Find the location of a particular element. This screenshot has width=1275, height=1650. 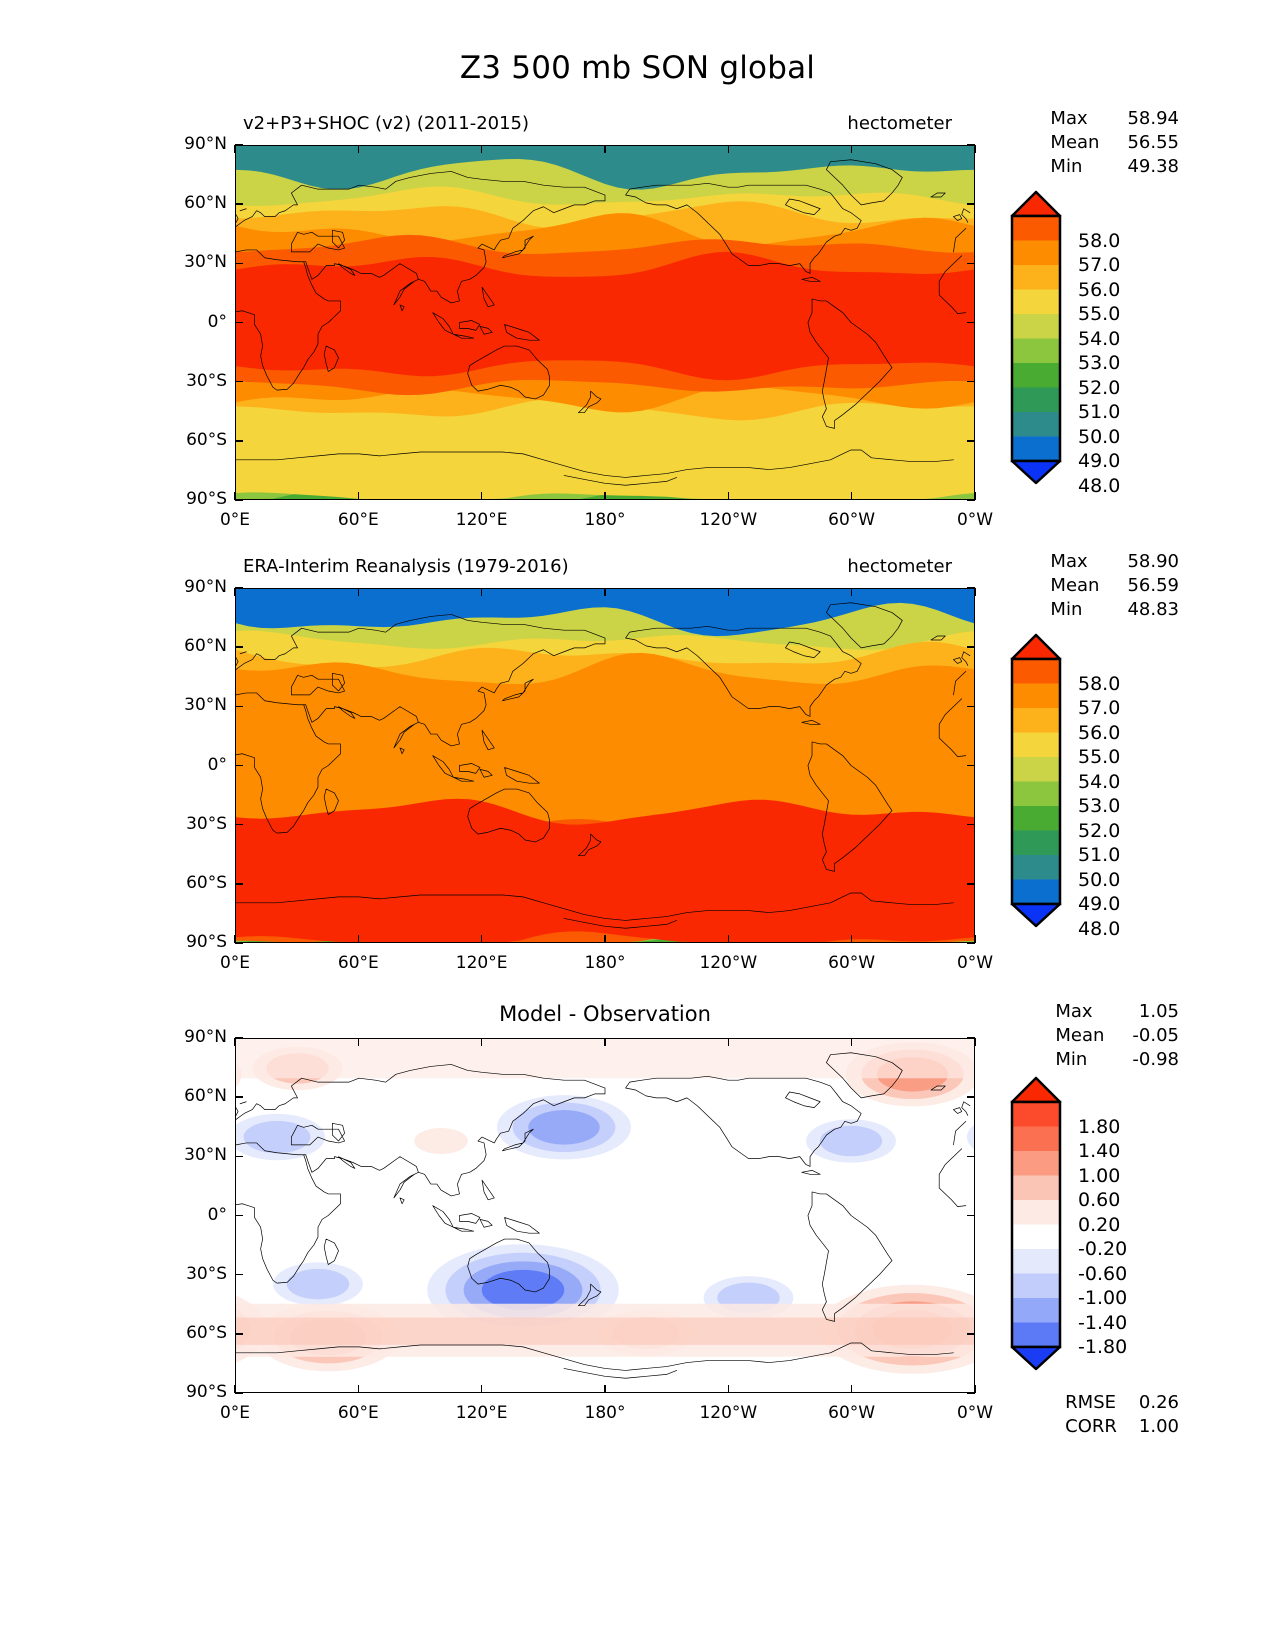

colorbar-tick-label: -0.20 is located at coordinates (1103, 1249).